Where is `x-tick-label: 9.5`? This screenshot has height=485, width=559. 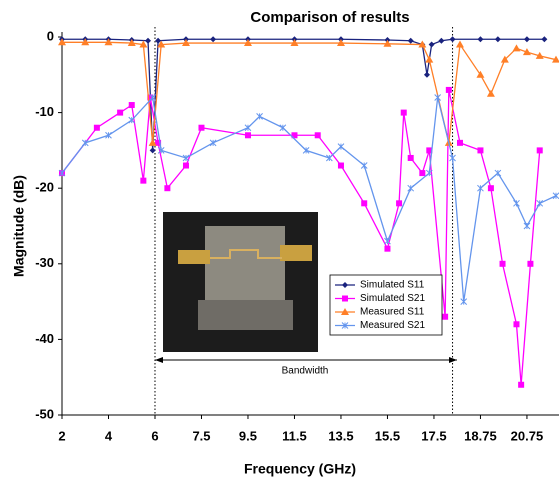 x-tick-label: 9.5 is located at coordinates (248, 435).